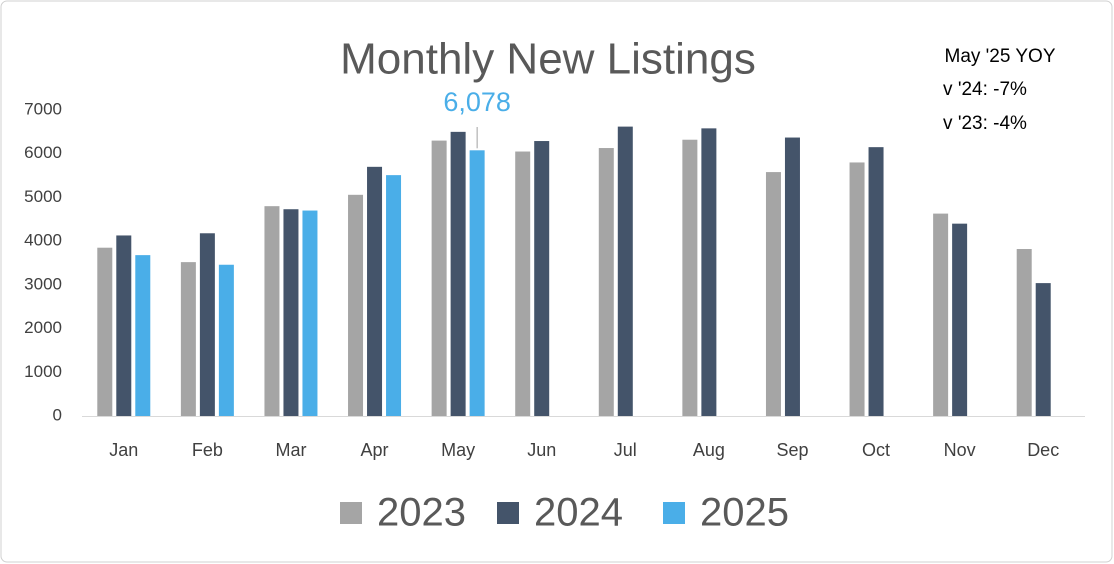 The height and width of the screenshot is (564, 1114). Describe the element at coordinates (43, 327) in the screenshot. I see `y-tick-label: 2000` at that location.